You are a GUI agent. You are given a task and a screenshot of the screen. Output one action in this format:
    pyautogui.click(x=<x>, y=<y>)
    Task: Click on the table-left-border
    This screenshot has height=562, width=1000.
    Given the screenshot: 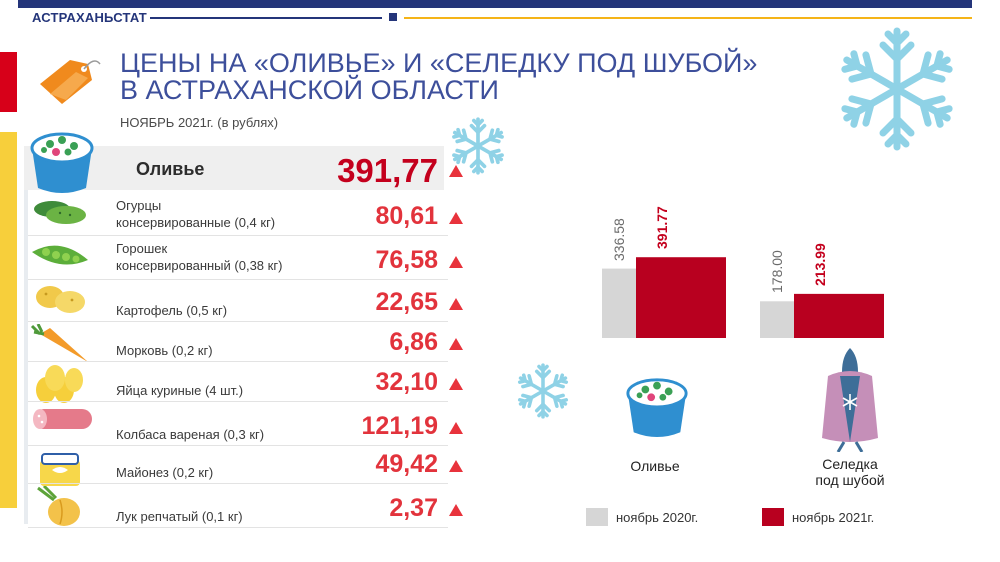 What is the action you would take?
    pyautogui.click(x=26, y=338)
    